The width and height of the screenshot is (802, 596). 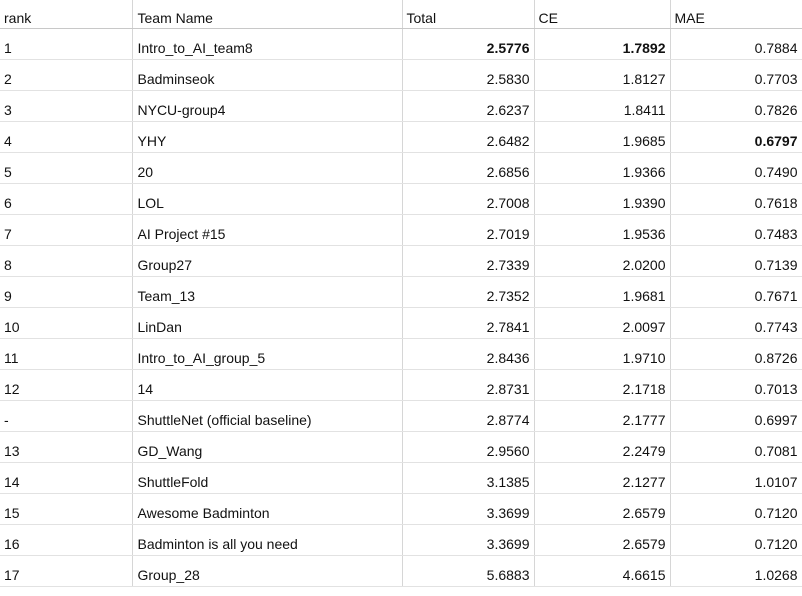 I want to click on table-row: 3 NYCU-group4 2.6237 1.8411 0.7826, so click(x=401, y=106).